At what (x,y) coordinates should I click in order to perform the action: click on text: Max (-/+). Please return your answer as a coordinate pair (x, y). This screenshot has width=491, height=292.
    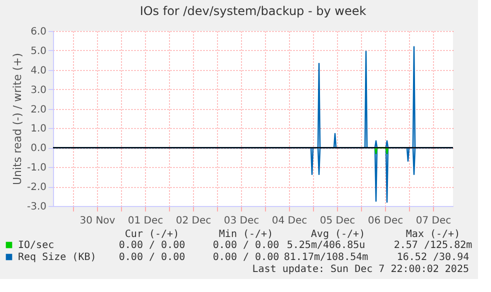
    Looking at the image, I should click on (433, 234).